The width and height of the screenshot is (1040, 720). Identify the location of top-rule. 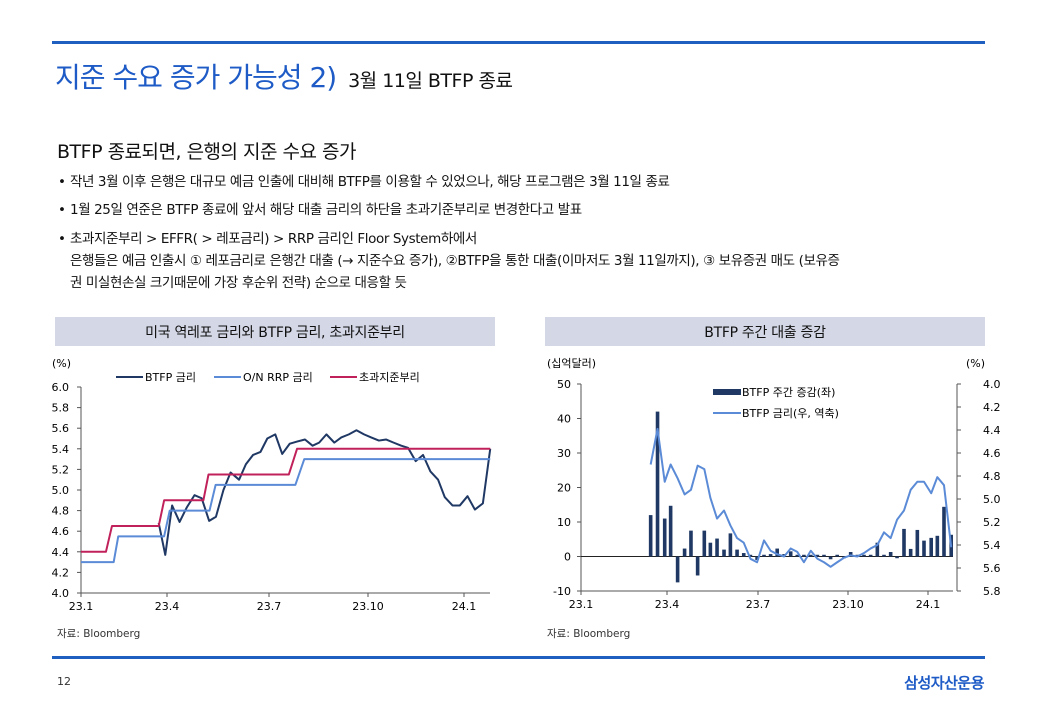
(518, 42).